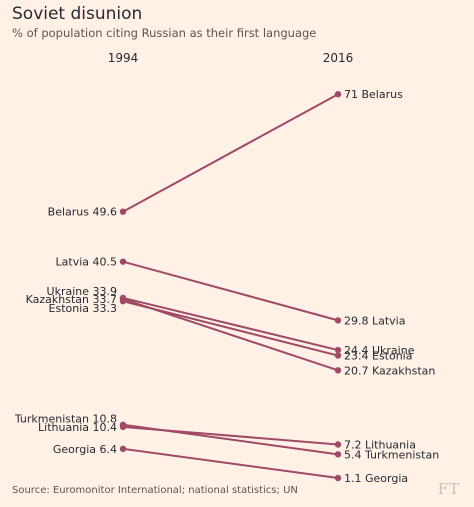 Image resolution: width=474 pixels, height=507 pixels. What do you see at coordinates (123, 449) in the screenshot?
I see `point-1994-georgia` at bounding box center [123, 449].